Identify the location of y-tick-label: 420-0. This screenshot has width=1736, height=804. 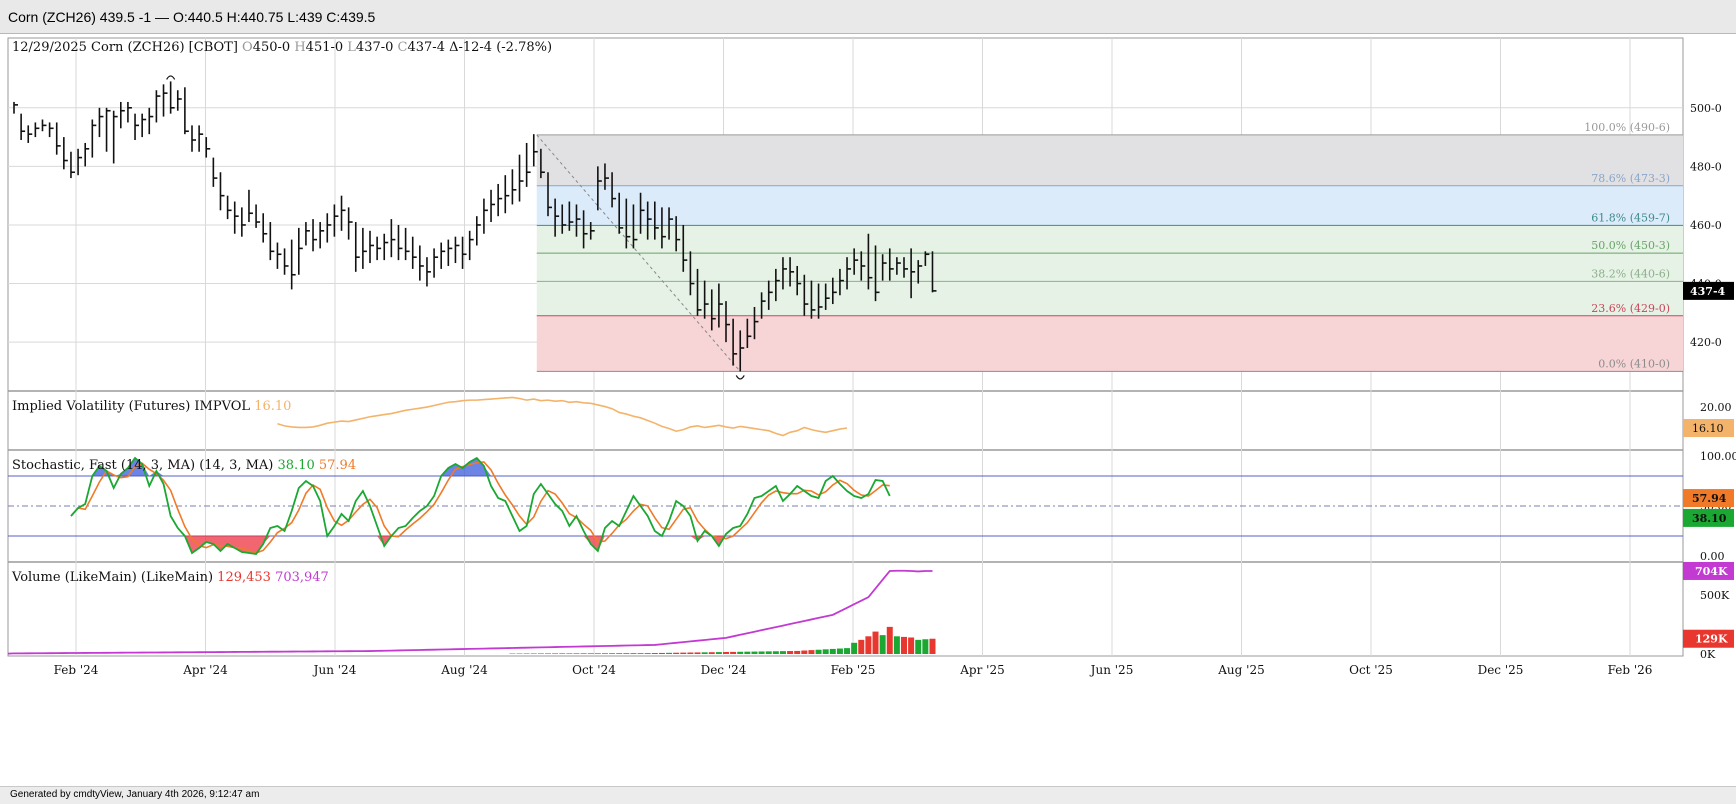
(1706, 342).